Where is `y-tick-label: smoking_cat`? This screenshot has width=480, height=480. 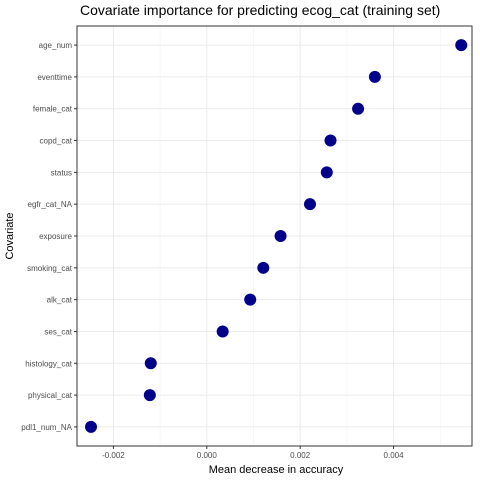 y-tick-label: smoking_cat is located at coordinates (50, 268).